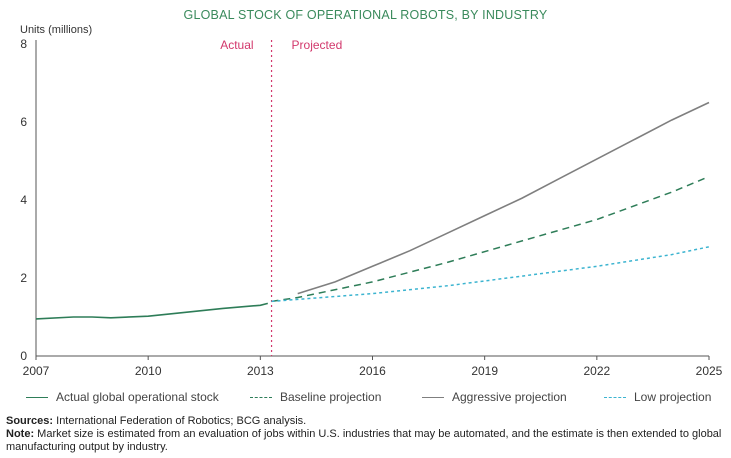 The width and height of the screenshot is (731, 458). What do you see at coordinates (490, 274) in the screenshot?
I see `low-series-line` at bounding box center [490, 274].